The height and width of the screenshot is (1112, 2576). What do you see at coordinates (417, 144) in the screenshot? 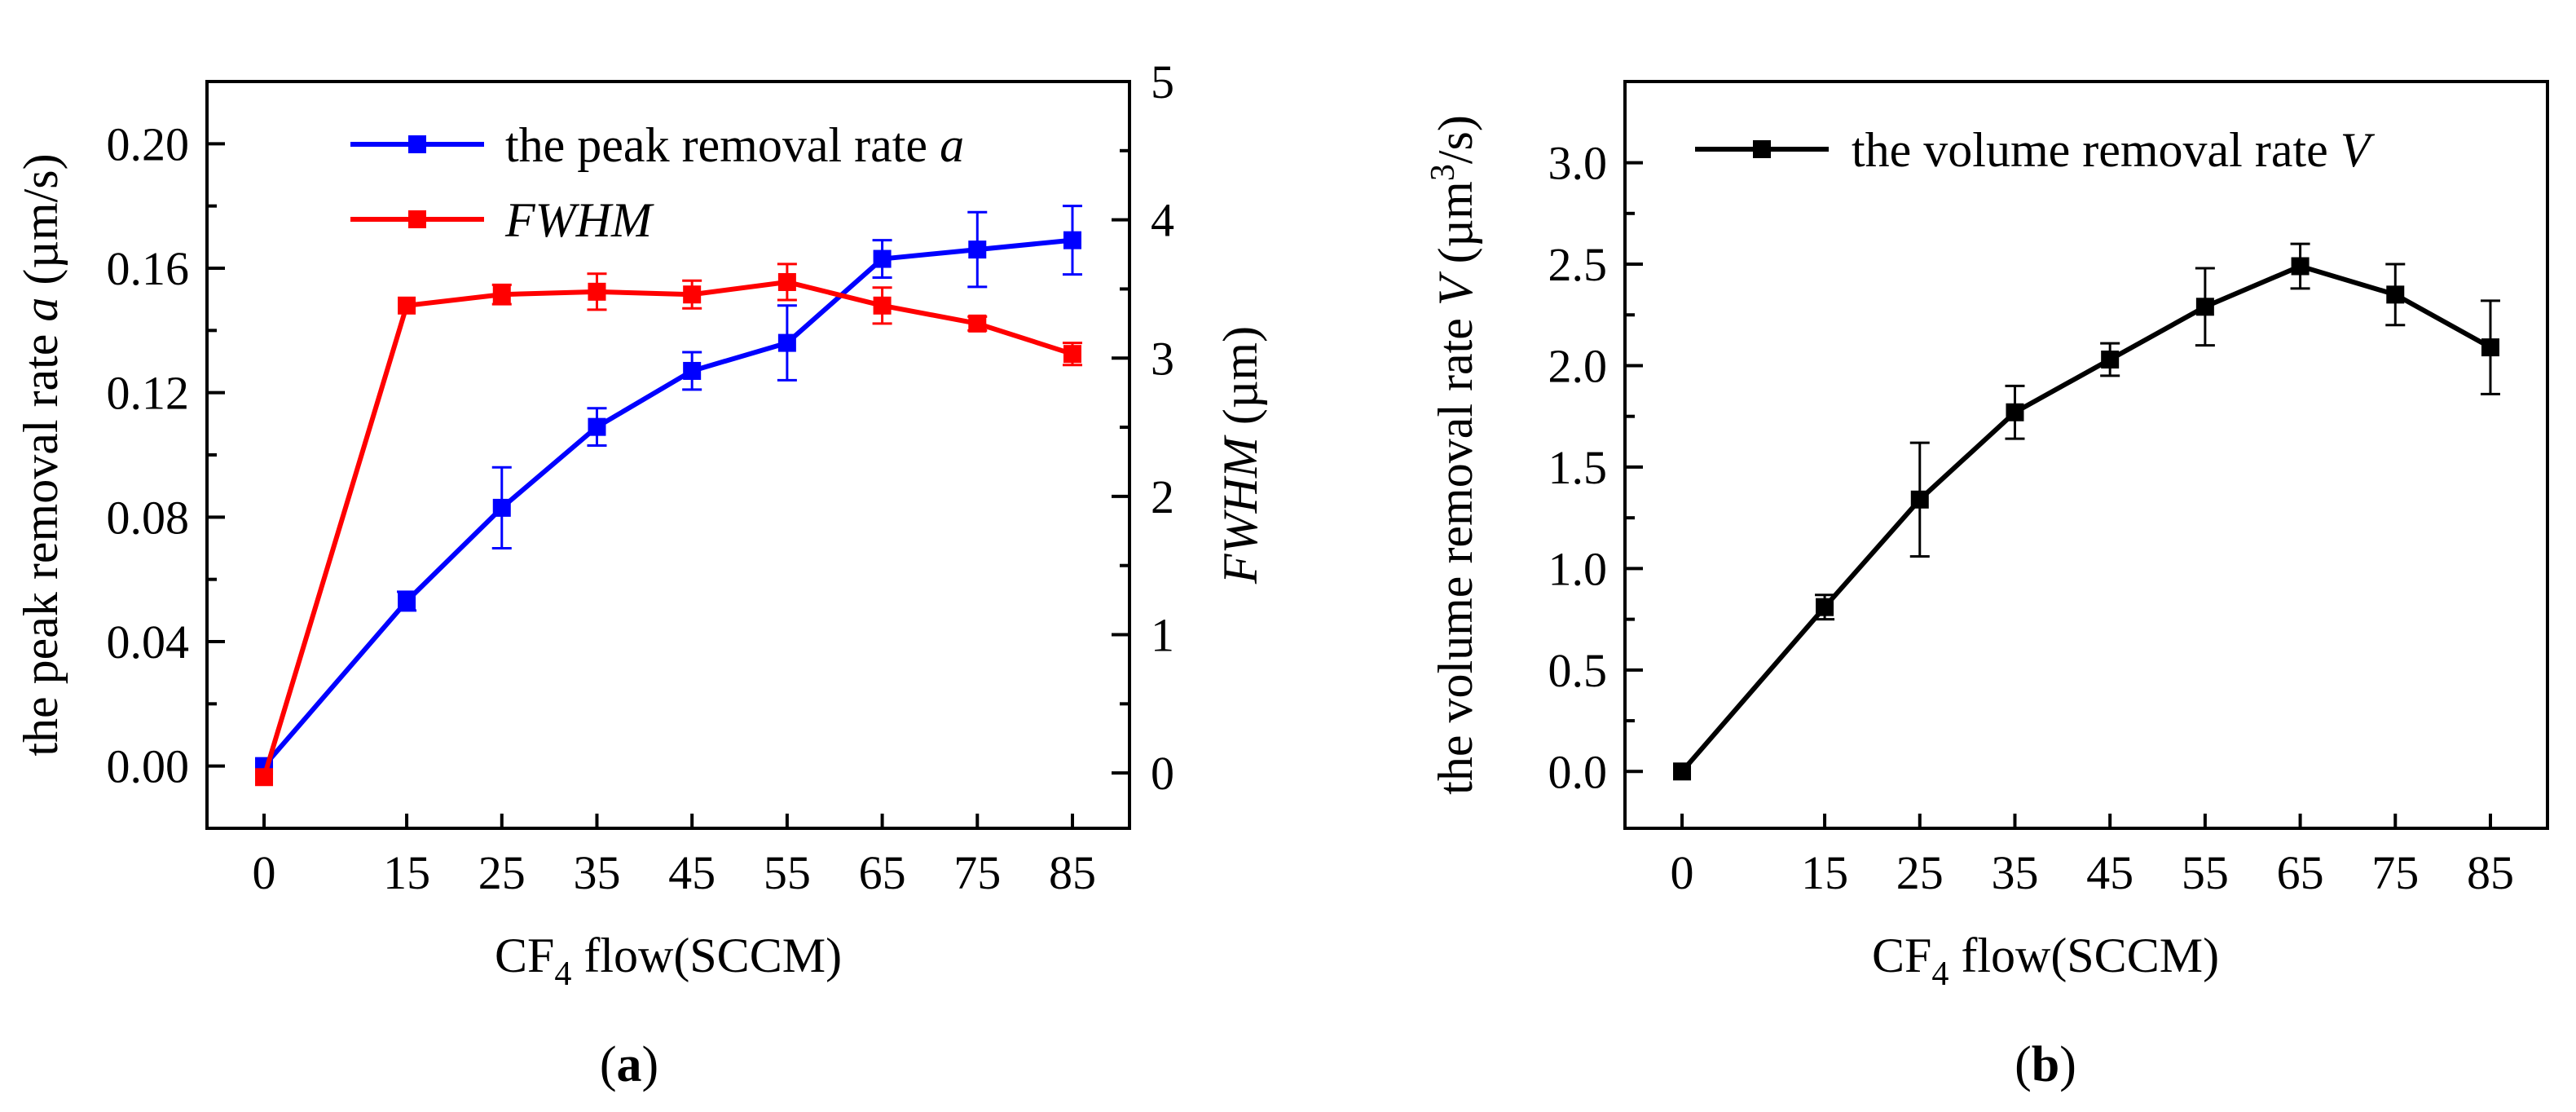
I see `legend-marker-peak` at bounding box center [417, 144].